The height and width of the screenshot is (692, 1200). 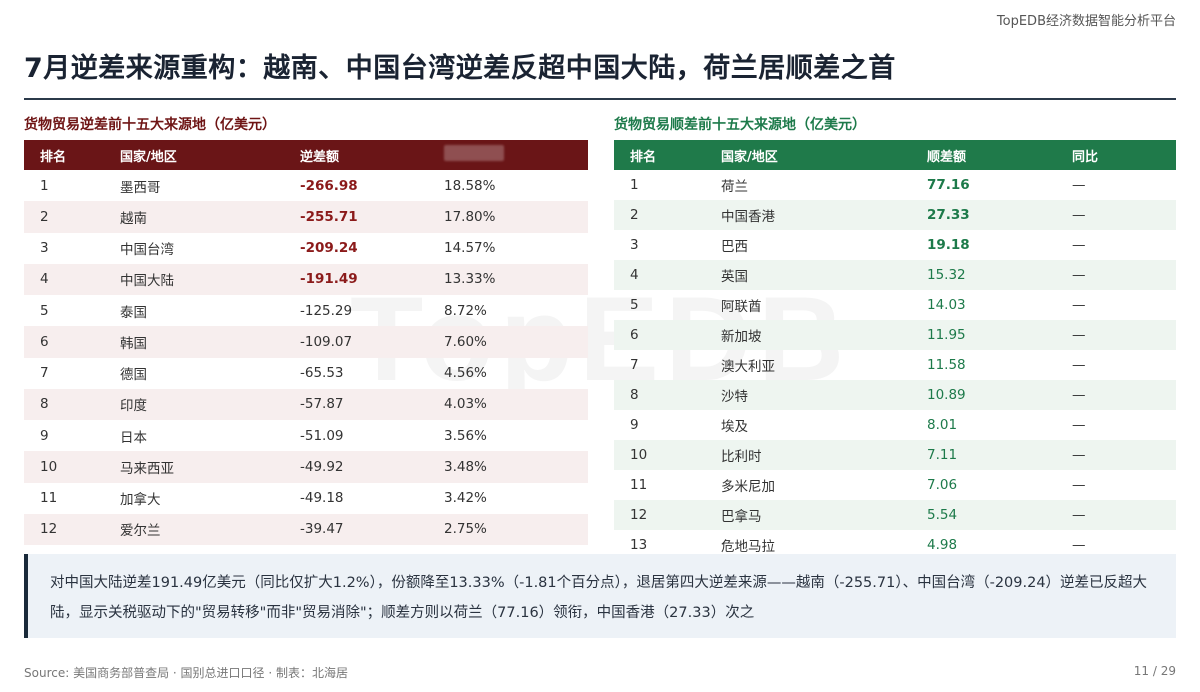 I want to click on deficit-value-cell: -191.49, so click(x=329, y=279).